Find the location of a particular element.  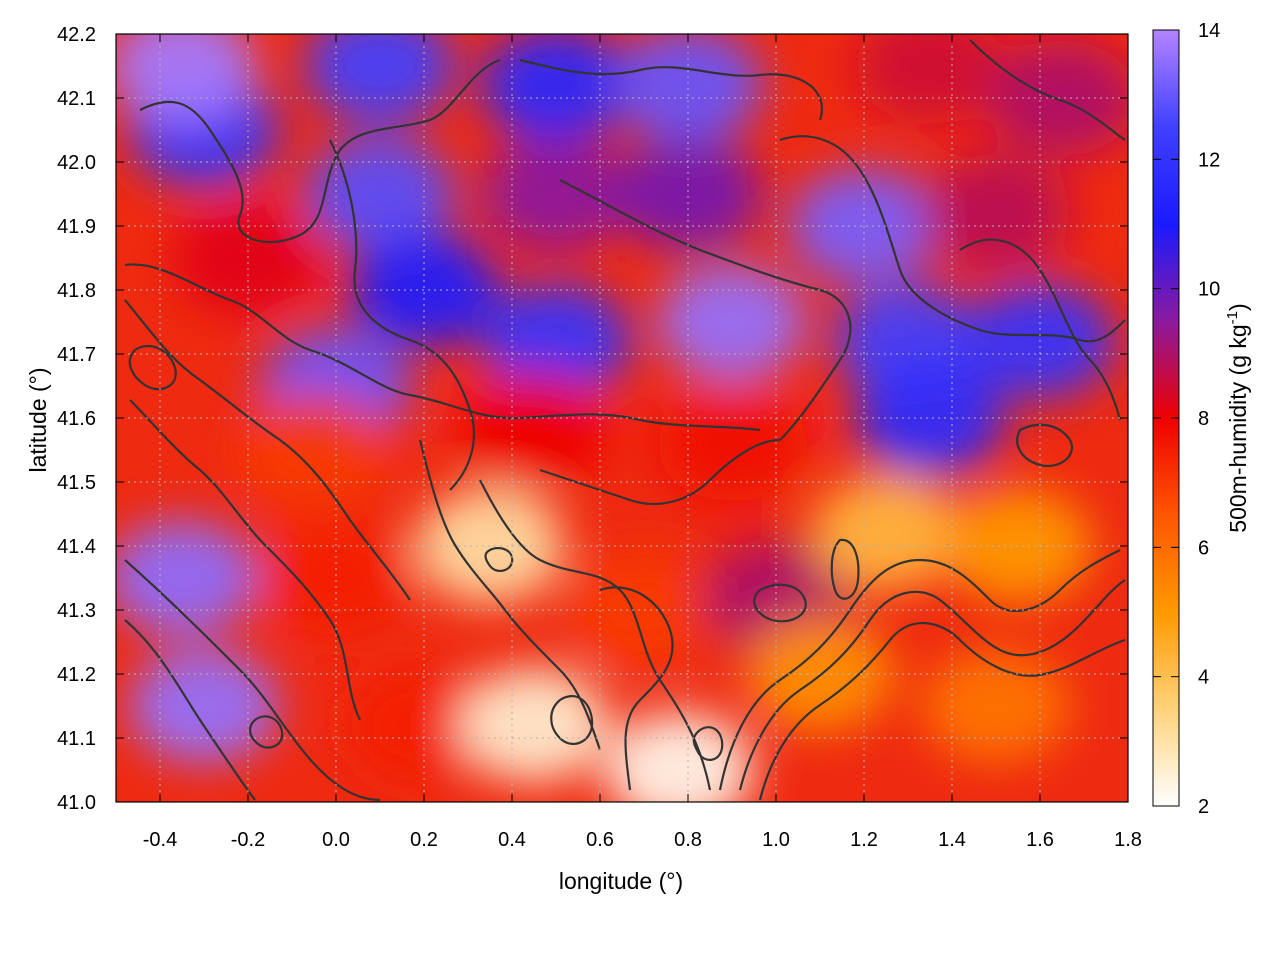

colorbar-label-main: 500m-humidity (g kg is located at coordinates (1238, 428).